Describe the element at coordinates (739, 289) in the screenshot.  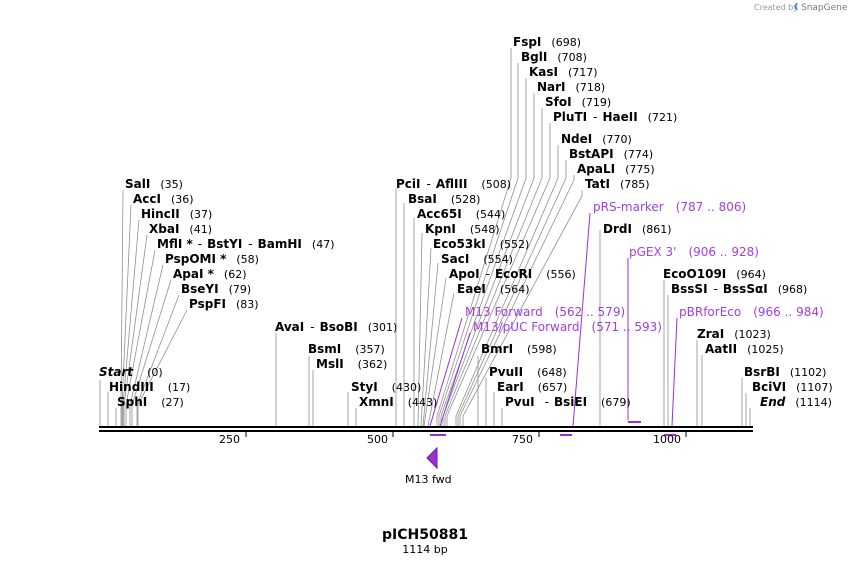
I see `enzyme-bsssi-bsssai: BssSI - BssSαI (968)` at that location.